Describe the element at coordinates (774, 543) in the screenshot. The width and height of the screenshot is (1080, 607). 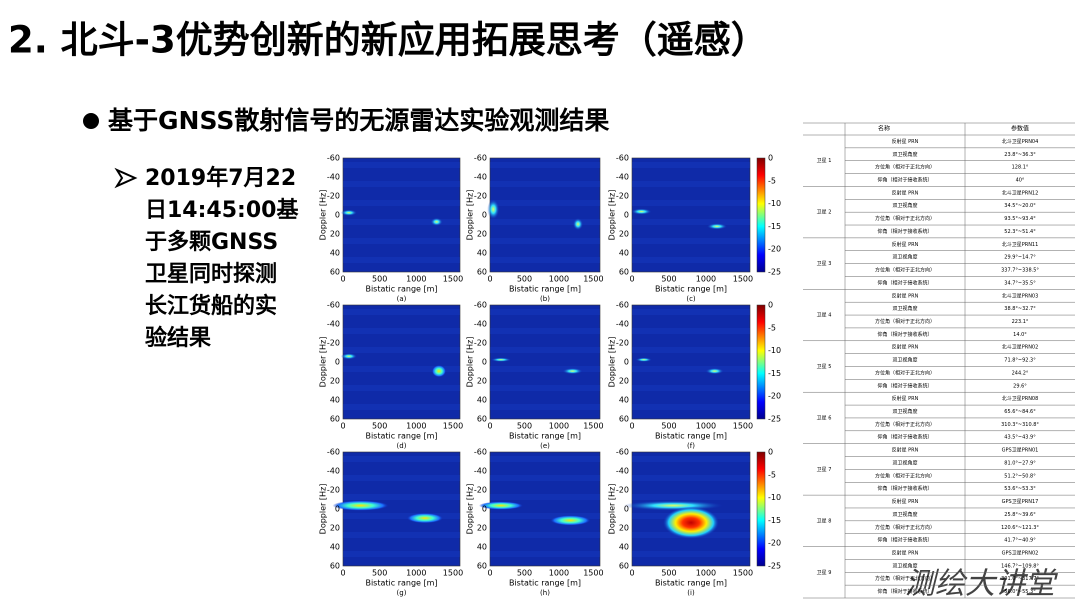
I see `colorbar-tick-label: -20` at that location.